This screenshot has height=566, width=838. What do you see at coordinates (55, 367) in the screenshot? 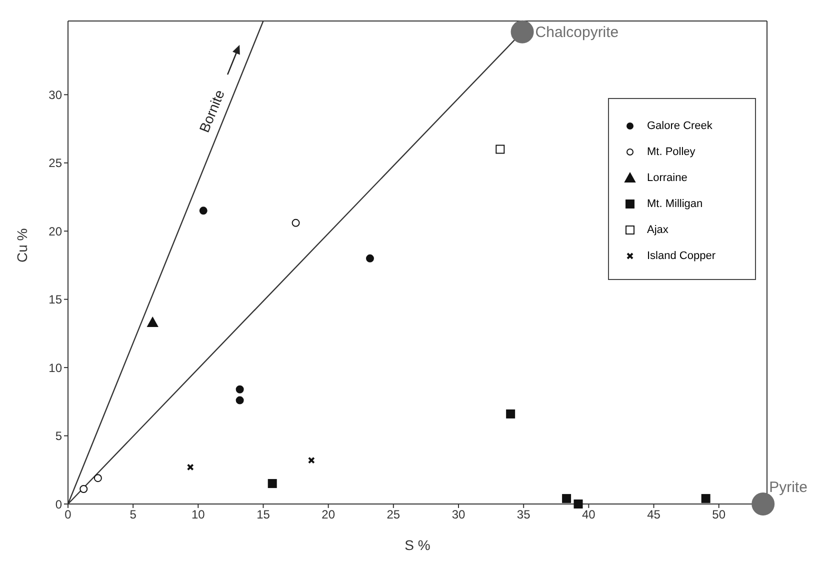
I see `y-tick-label: 10` at bounding box center [55, 367].